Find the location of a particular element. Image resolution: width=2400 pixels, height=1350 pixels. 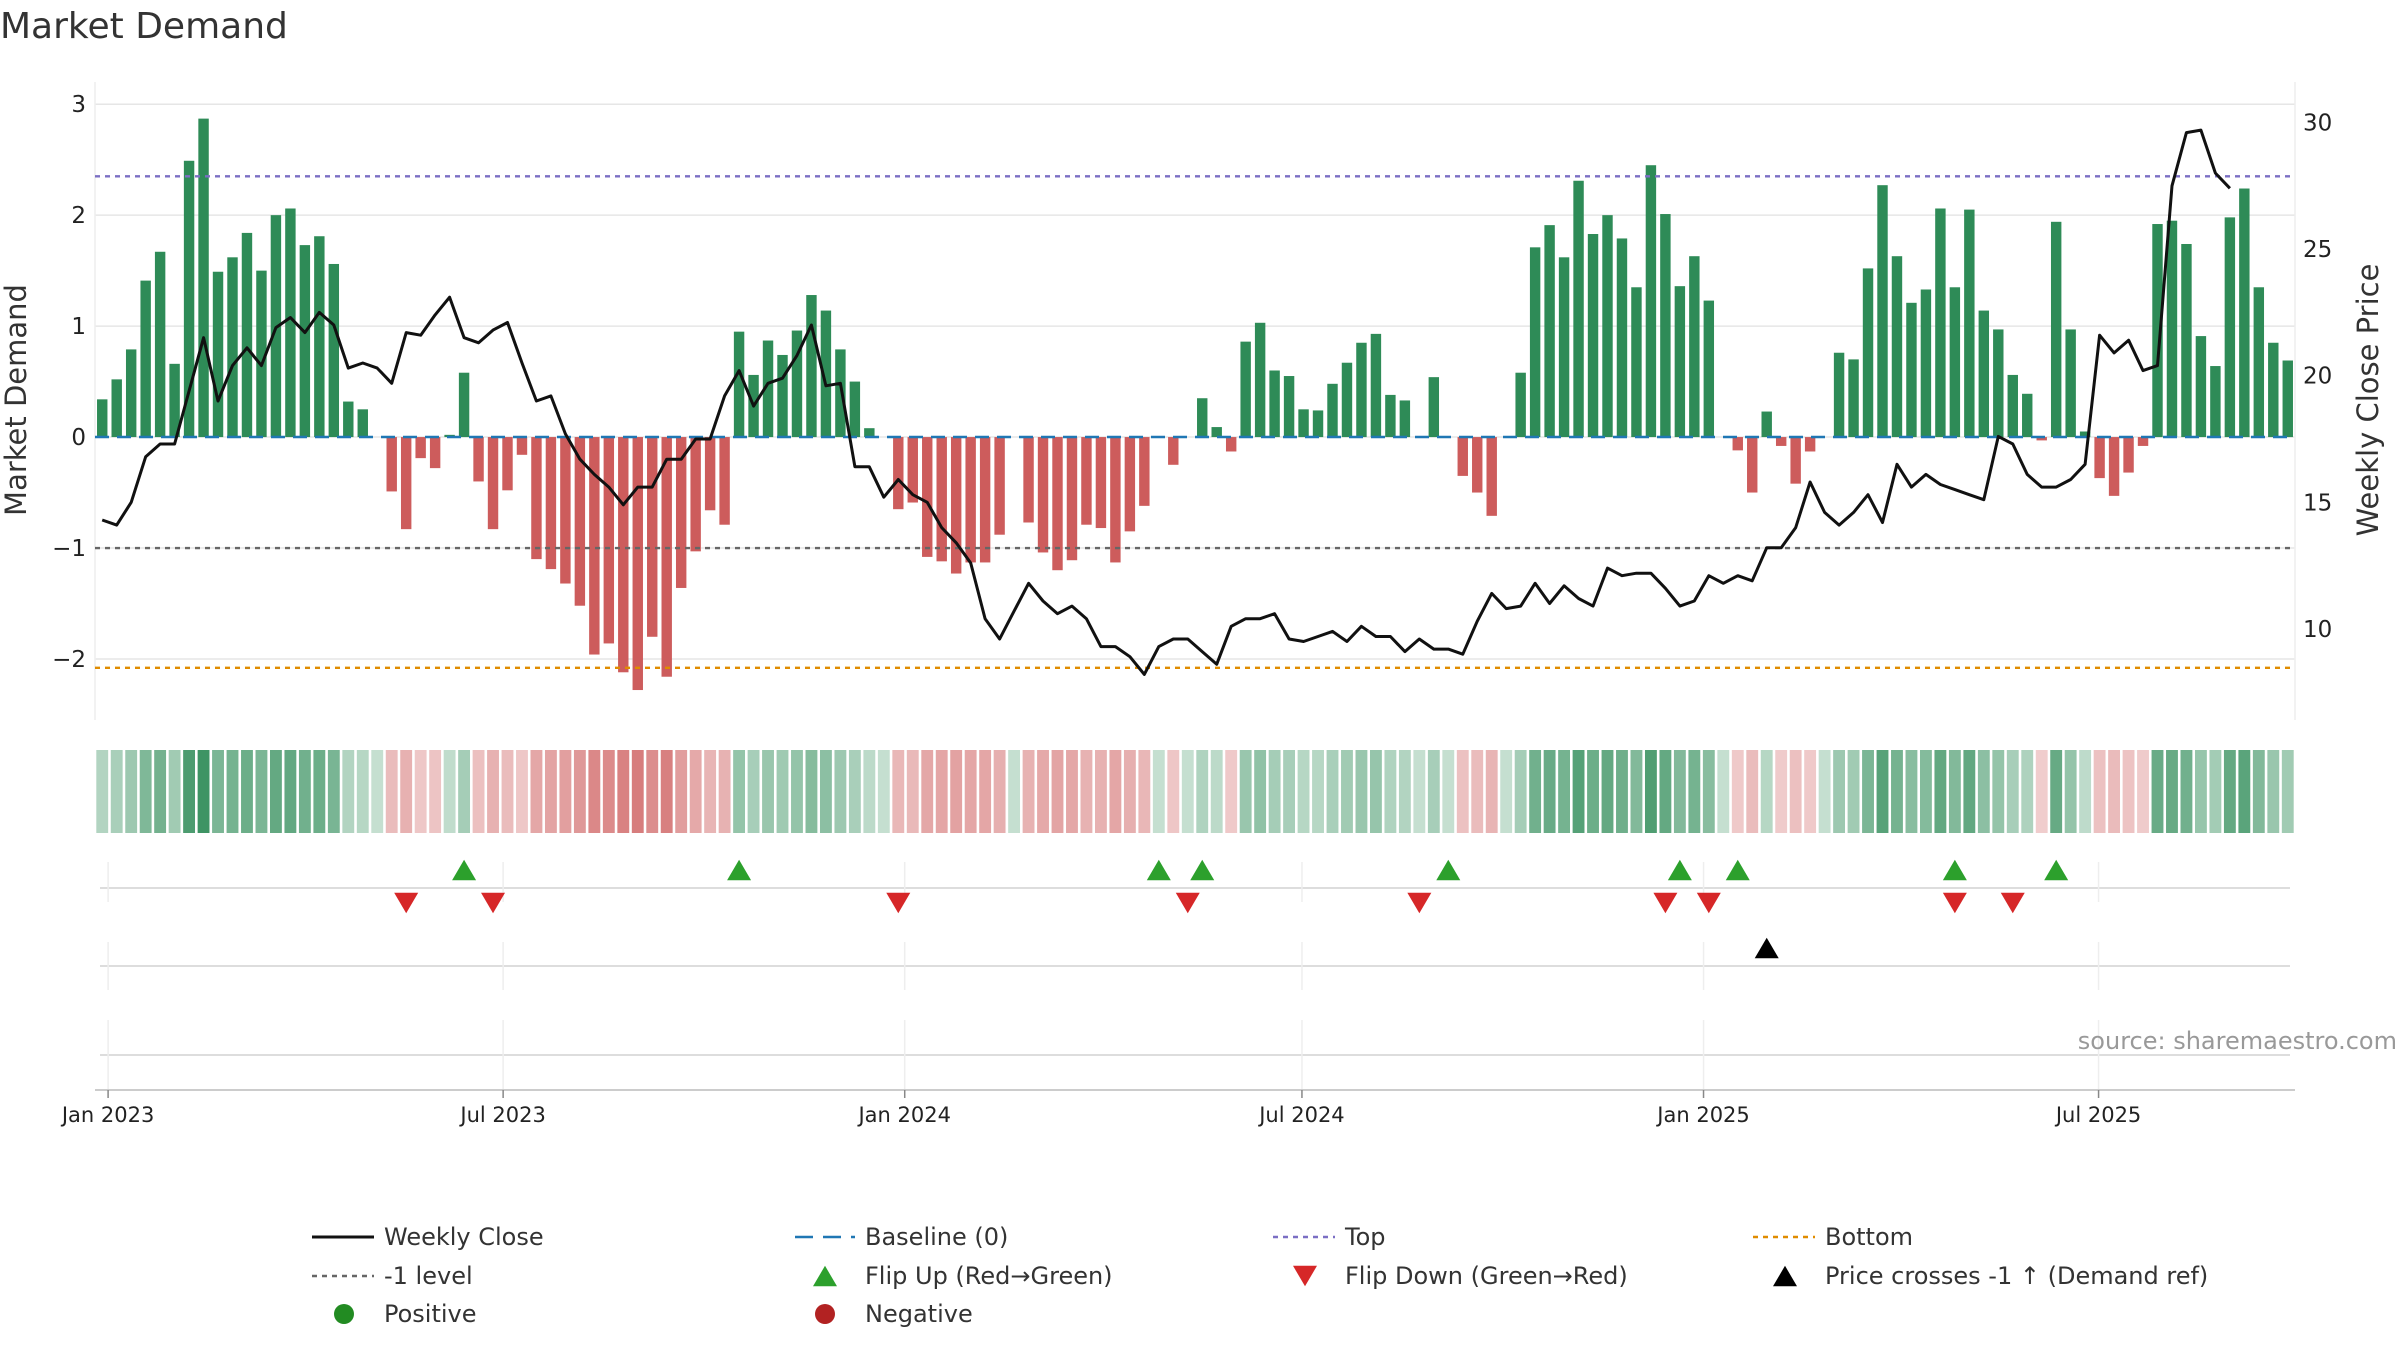

price-cross-marker is located at coordinates (1766, 948).